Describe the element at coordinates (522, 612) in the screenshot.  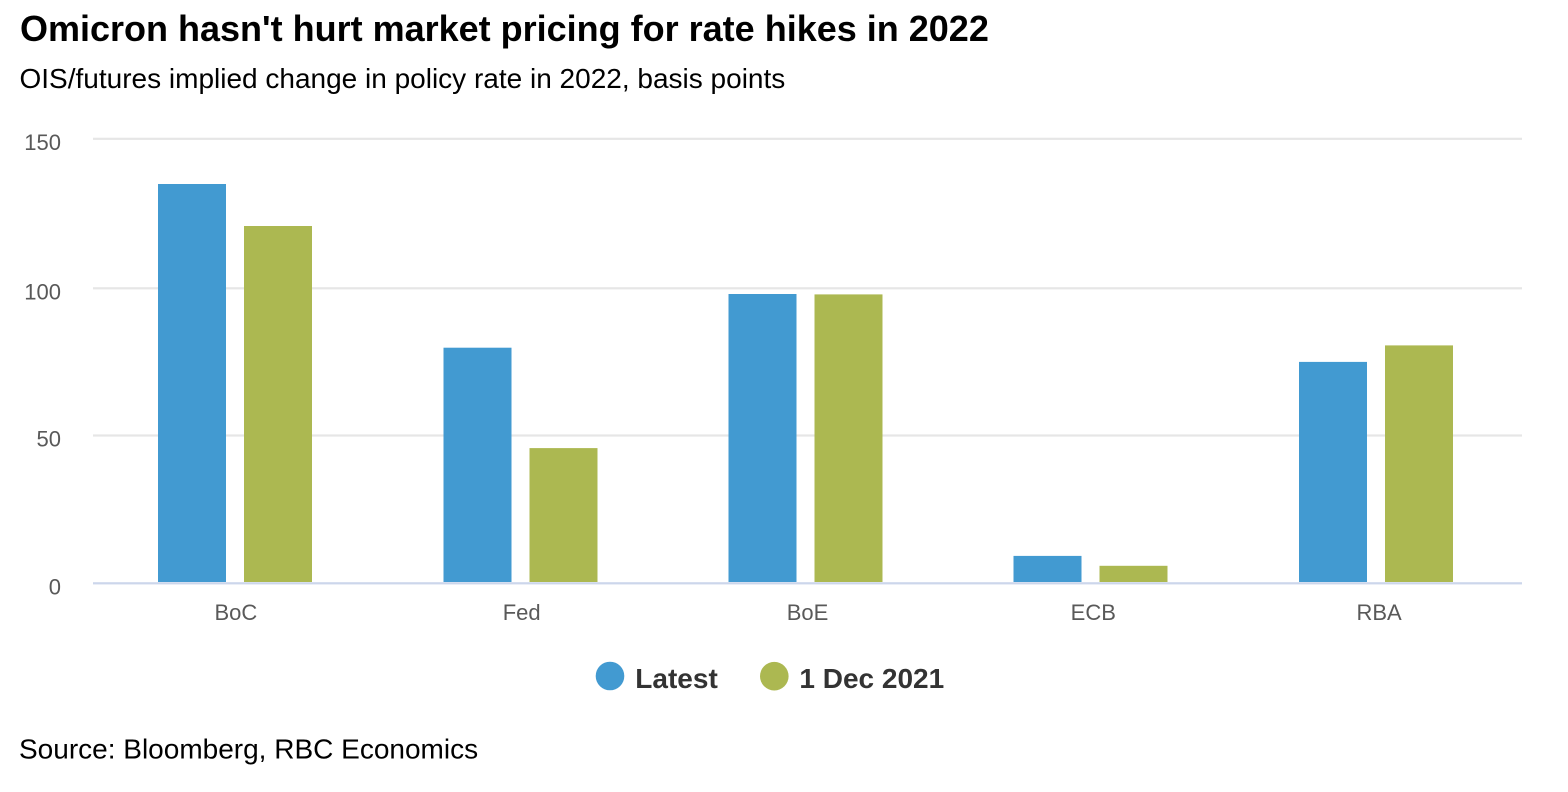
I see `svg-text: Fed` at that location.